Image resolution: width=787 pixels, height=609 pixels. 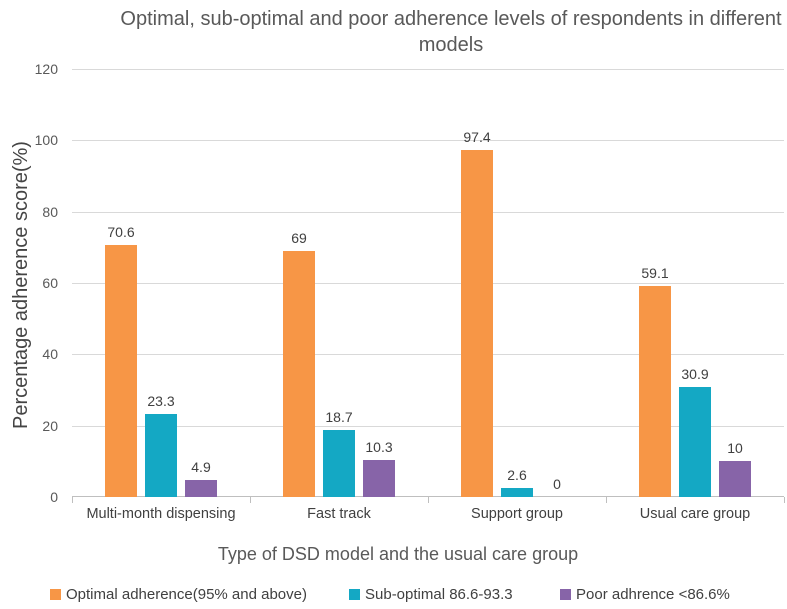 I want to click on category-label: Usual care group, so click(x=695, y=514).